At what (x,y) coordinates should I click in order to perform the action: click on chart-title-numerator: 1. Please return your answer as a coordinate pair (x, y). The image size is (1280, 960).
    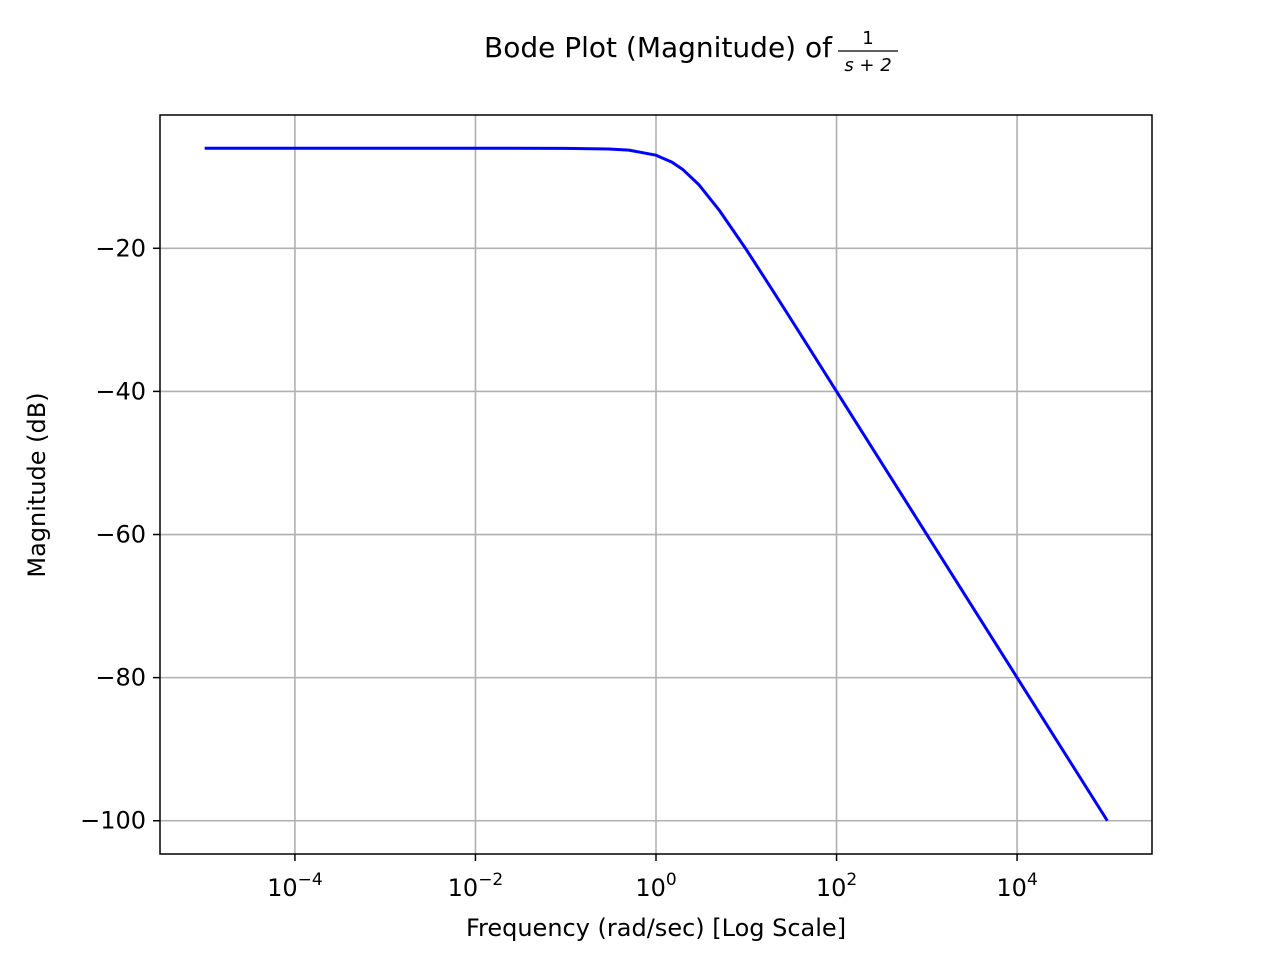
    Looking at the image, I should click on (867, 38).